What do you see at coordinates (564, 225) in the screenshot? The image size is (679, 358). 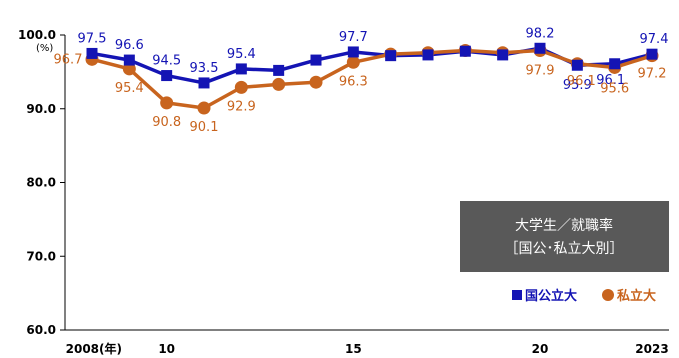 I see `chart-title-line-1: 大学生／就職率` at bounding box center [564, 225].